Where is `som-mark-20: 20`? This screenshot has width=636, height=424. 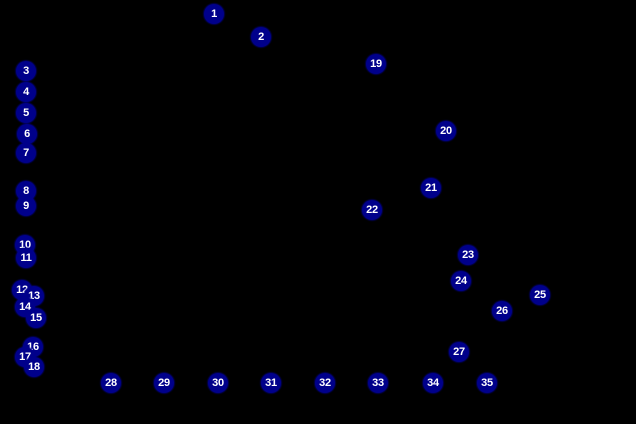 som-mark-20: 20 is located at coordinates (446, 131).